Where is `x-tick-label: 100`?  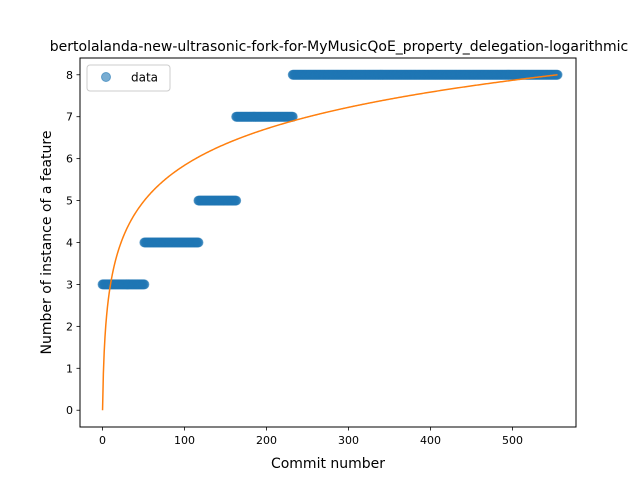
x-tick-label: 100 is located at coordinates (184, 440).